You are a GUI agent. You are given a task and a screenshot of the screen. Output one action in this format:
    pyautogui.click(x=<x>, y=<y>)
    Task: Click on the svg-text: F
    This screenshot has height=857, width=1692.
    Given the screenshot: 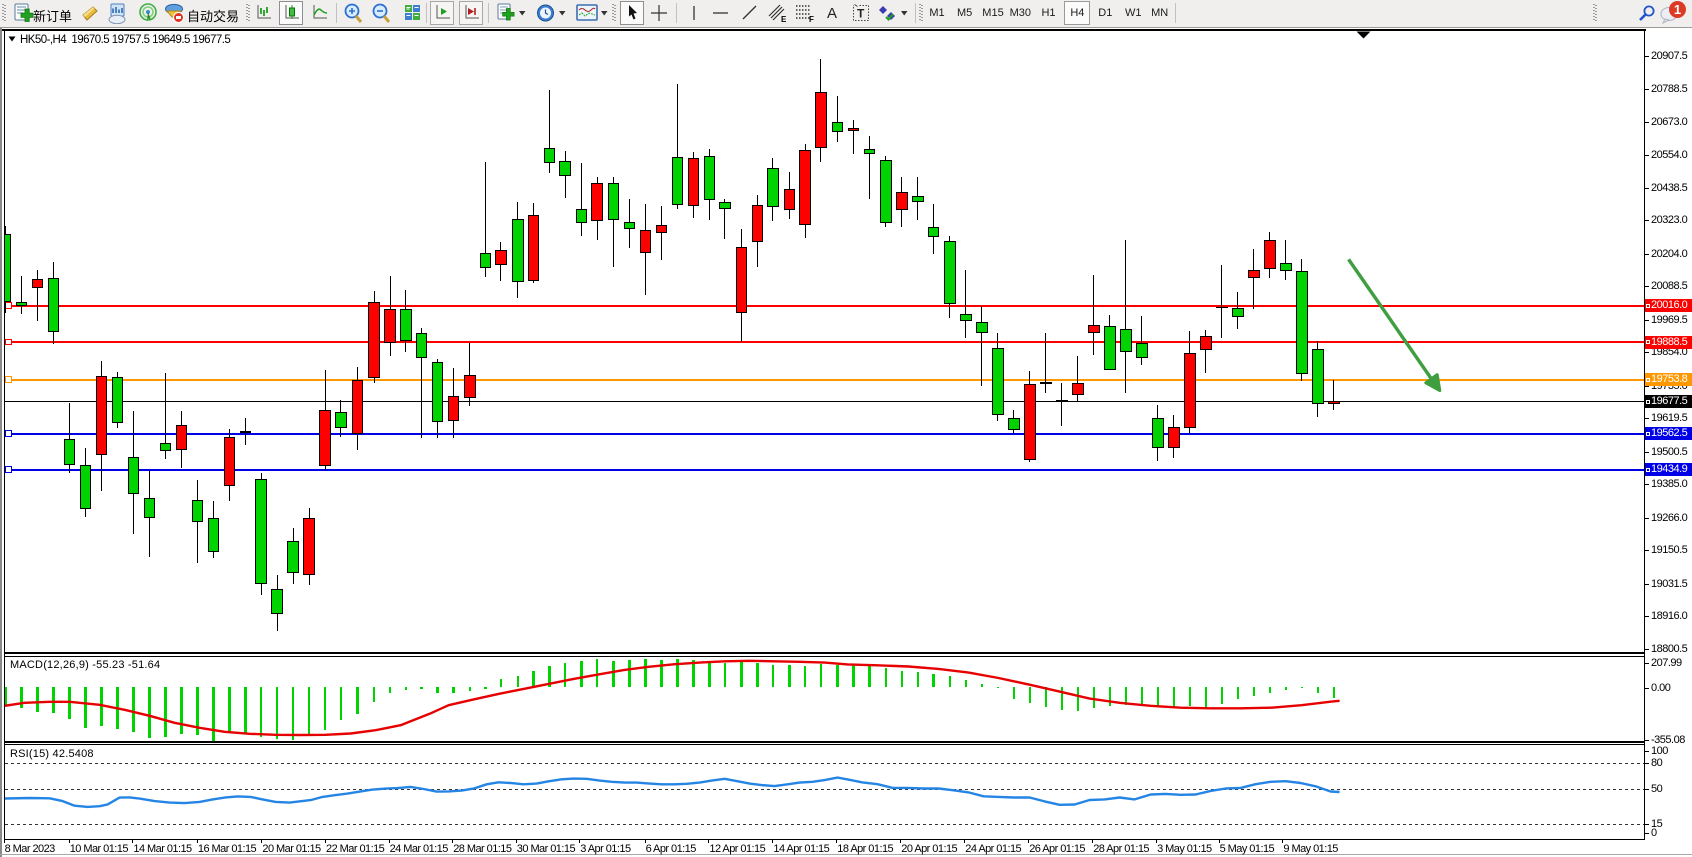 What is the action you would take?
    pyautogui.click(x=811, y=19)
    